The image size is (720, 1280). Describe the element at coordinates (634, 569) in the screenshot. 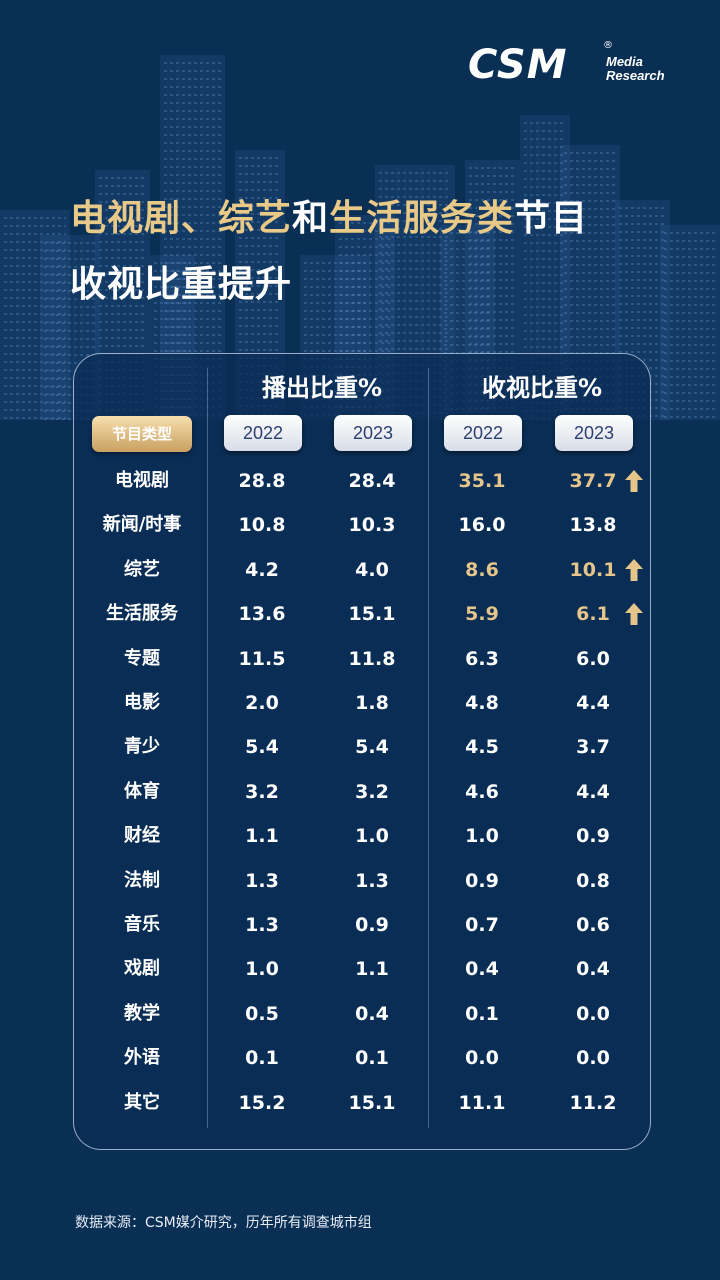

I see `up-arrow-icon` at that location.